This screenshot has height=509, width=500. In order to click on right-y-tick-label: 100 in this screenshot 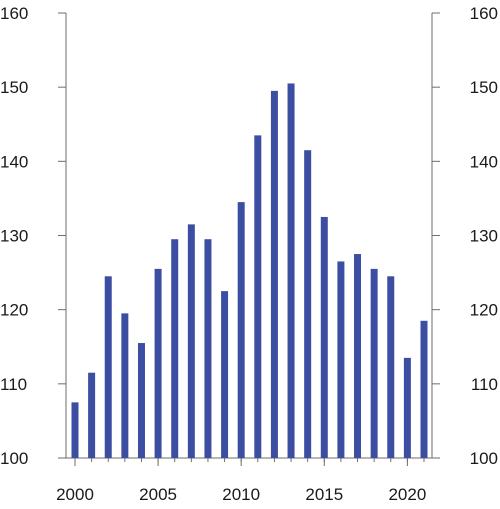, I will do `click(484, 458)`.